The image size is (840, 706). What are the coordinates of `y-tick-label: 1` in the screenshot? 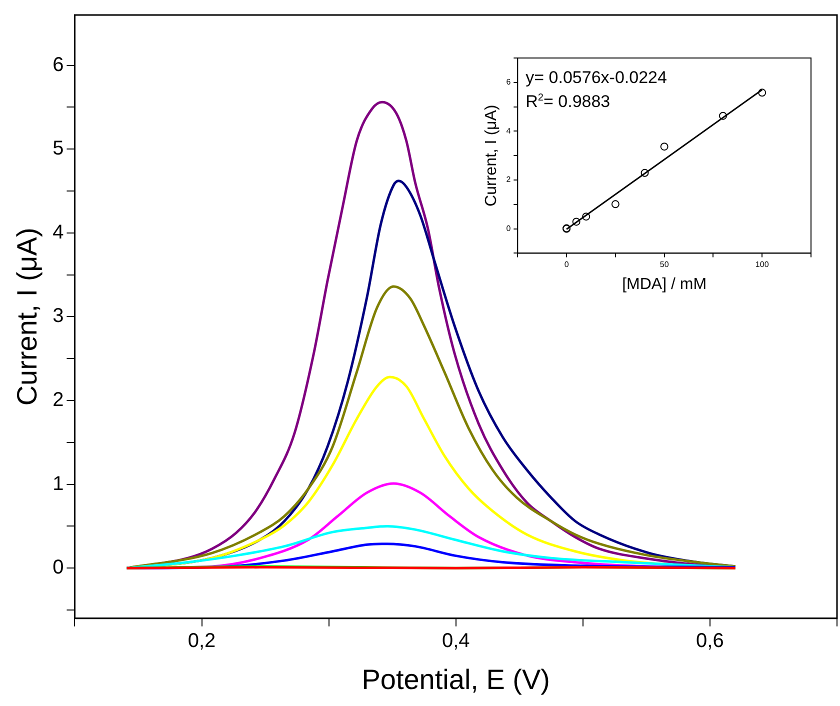 It's located at (58, 483).